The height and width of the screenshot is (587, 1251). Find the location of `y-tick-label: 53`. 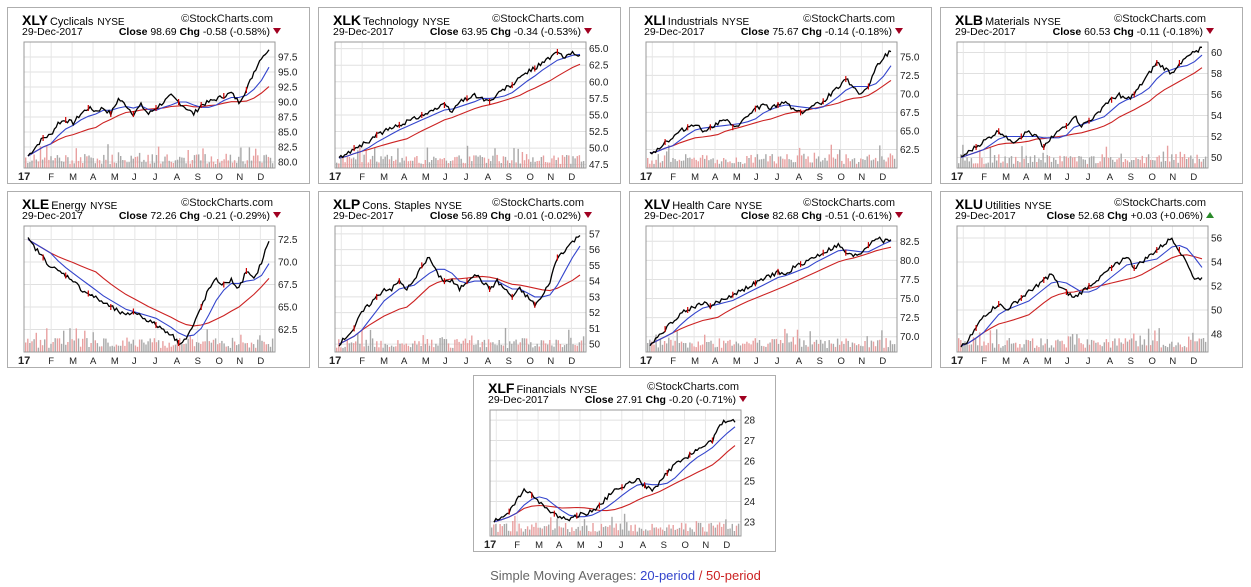

y-tick-label: 53 is located at coordinates (595, 297).